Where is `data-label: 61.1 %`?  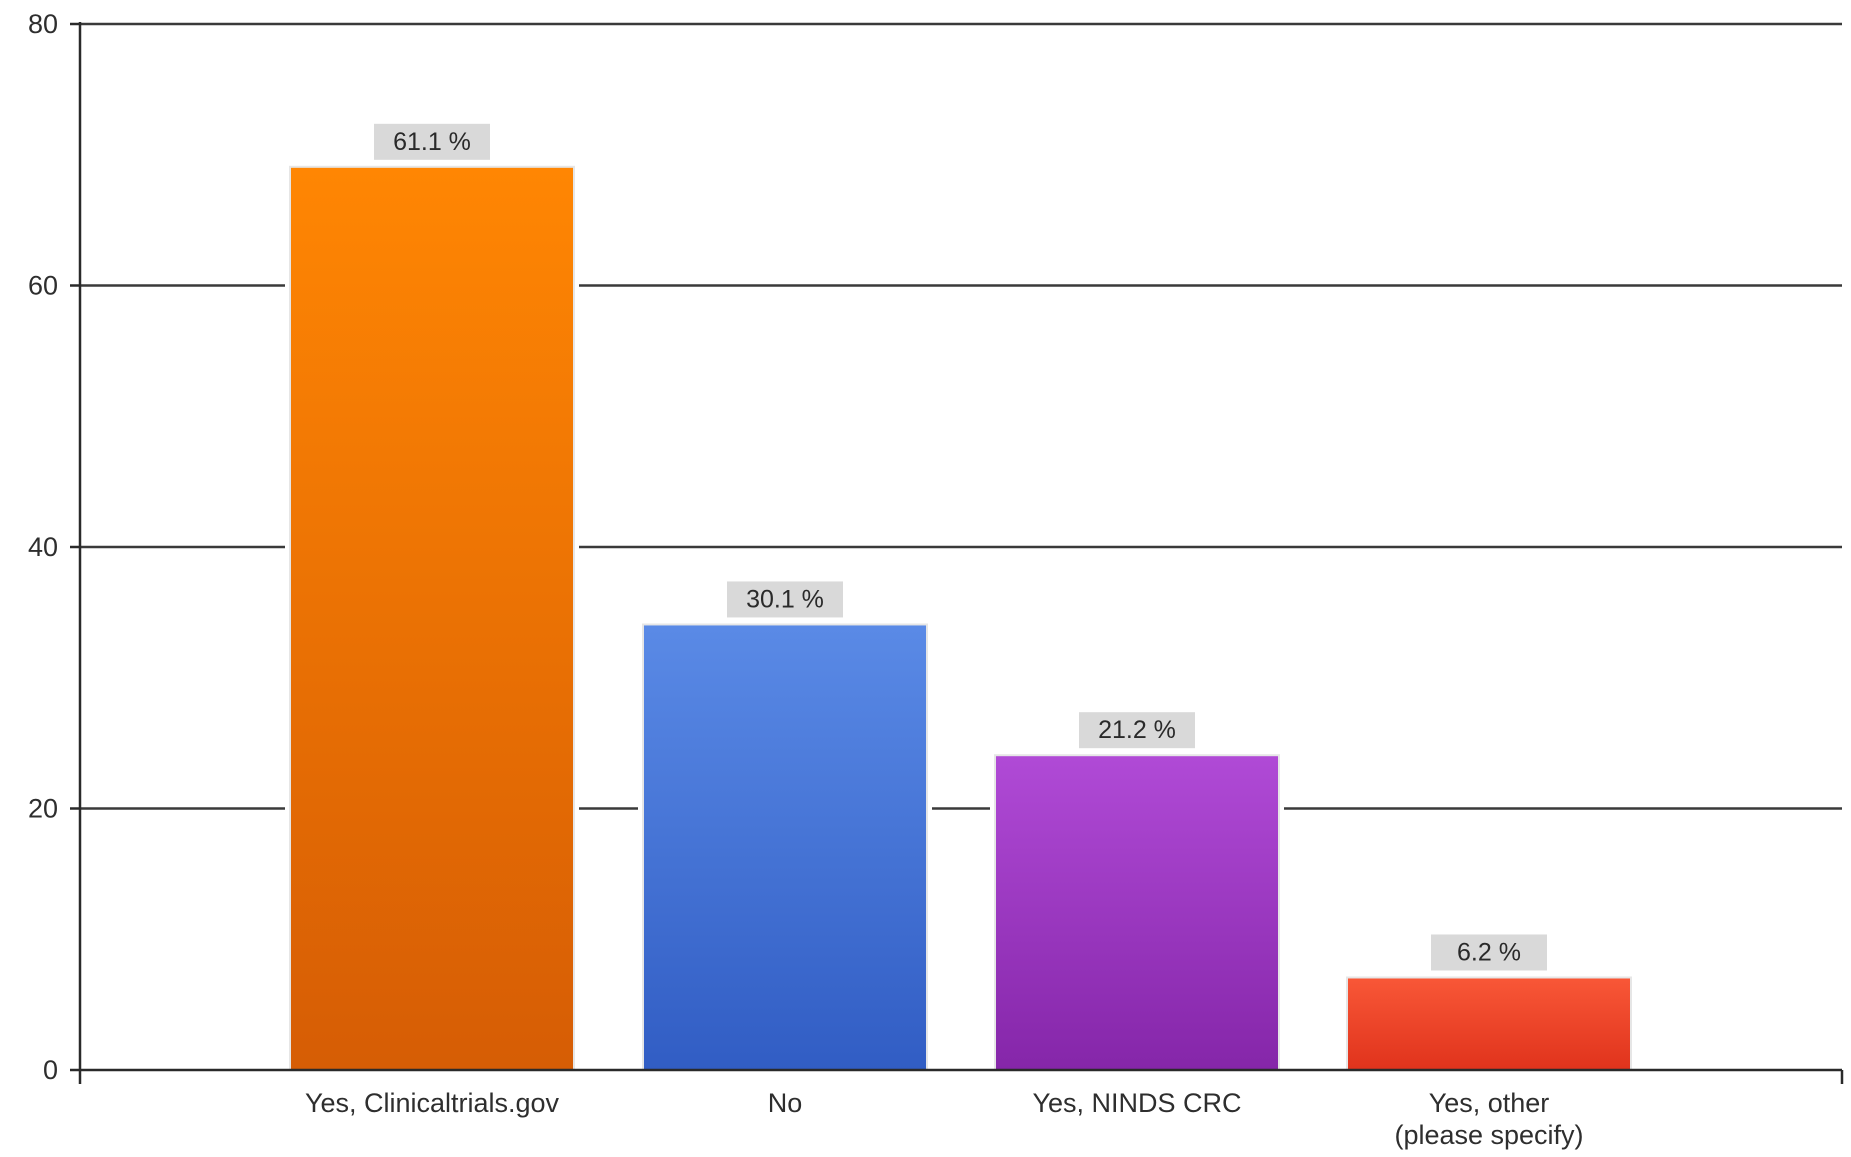 data-label: 61.1 % is located at coordinates (432, 142).